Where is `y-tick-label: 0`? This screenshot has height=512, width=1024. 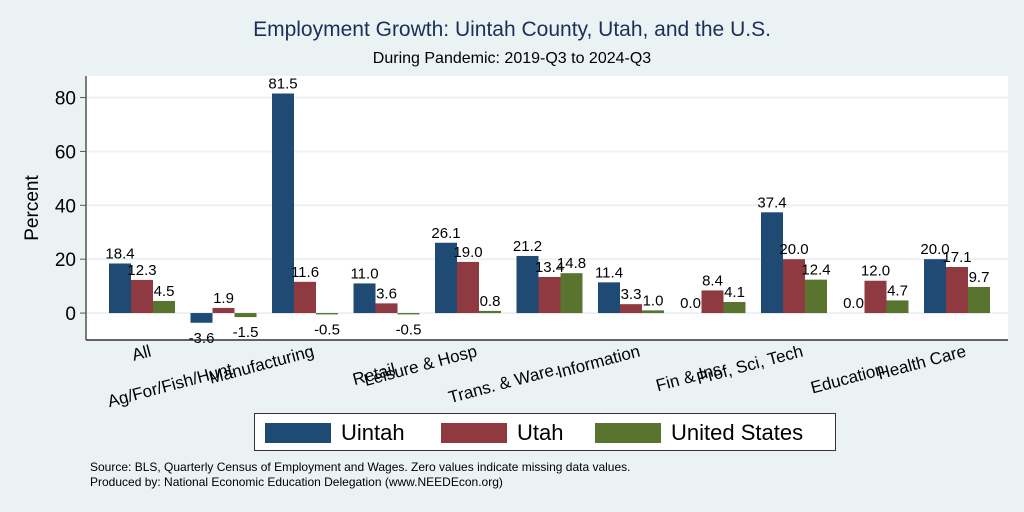
y-tick-label: 0 is located at coordinates (70, 314).